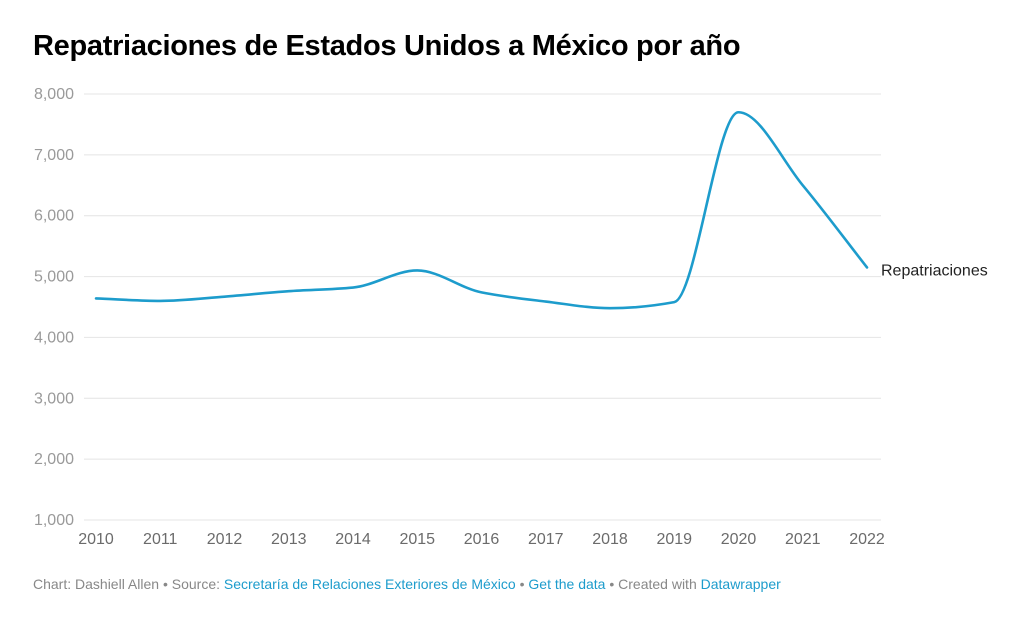 The width and height of the screenshot is (1024, 638). I want to click on x-tick-label: 2011, so click(160, 539).